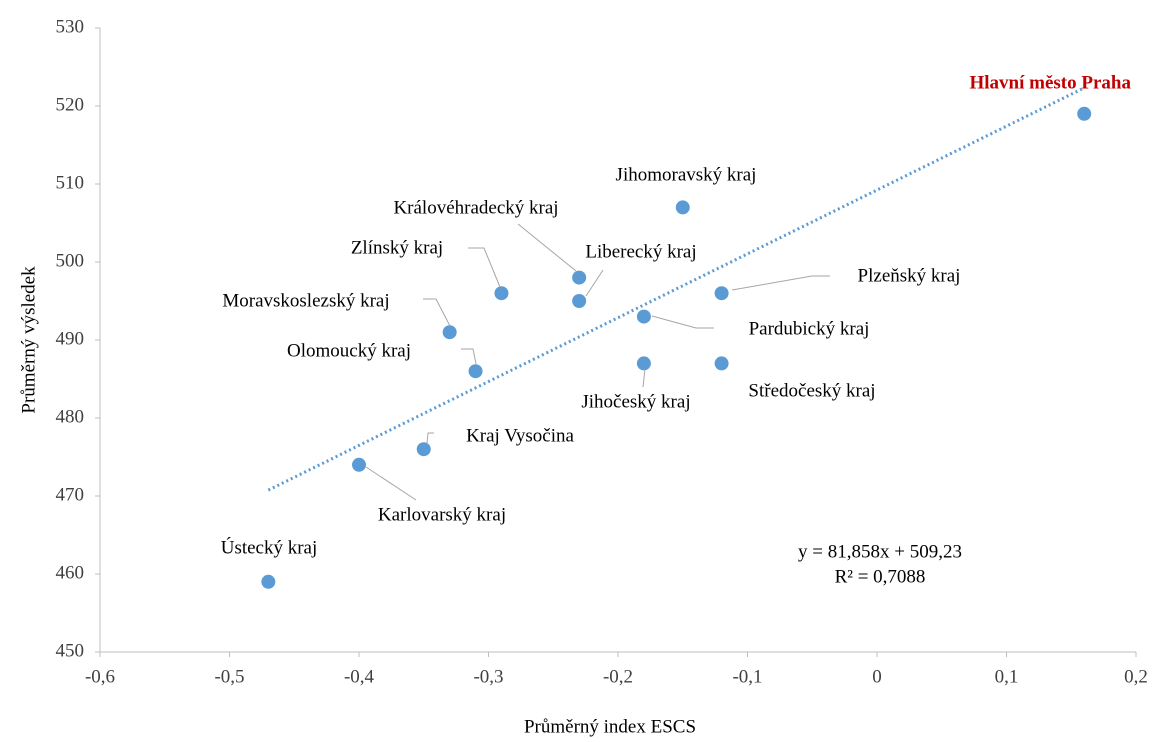 The width and height of the screenshot is (1156, 742). What do you see at coordinates (488, 676) in the screenshot?
I see `x-tick-label: -0,3` at bounding box center [488, 676].